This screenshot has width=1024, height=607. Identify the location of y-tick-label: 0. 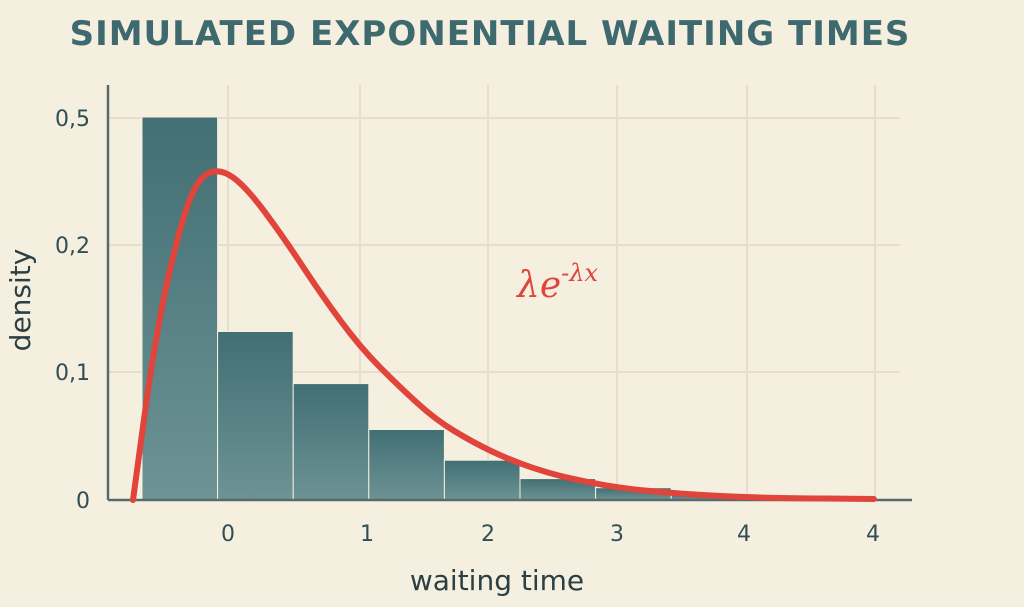
(83, 501).